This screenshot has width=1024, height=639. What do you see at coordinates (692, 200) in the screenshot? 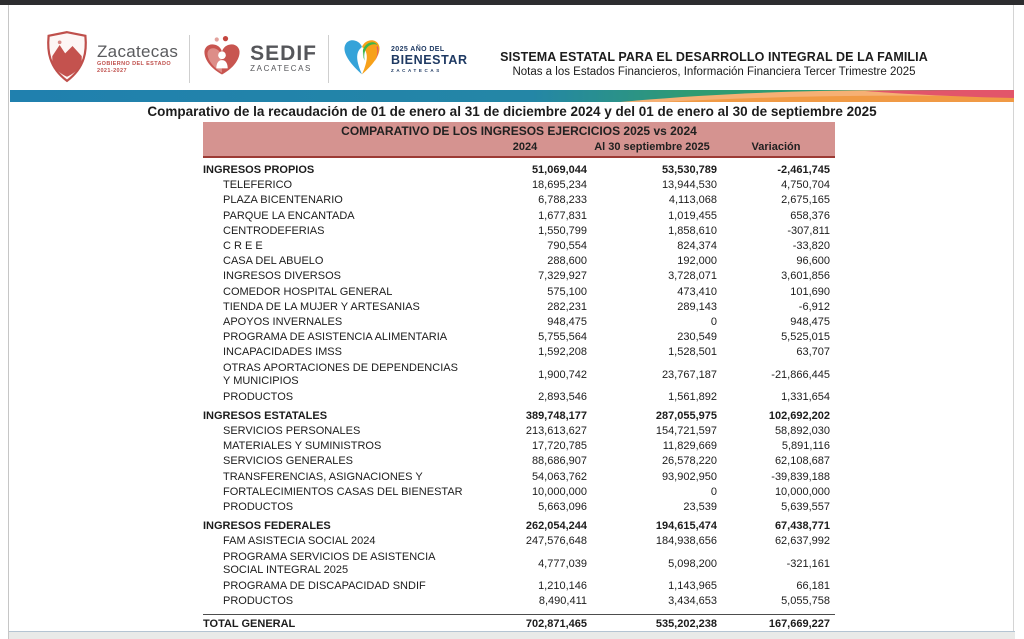
I see `row-value-2025: 4,113,068` at bounding box center [692, 200].